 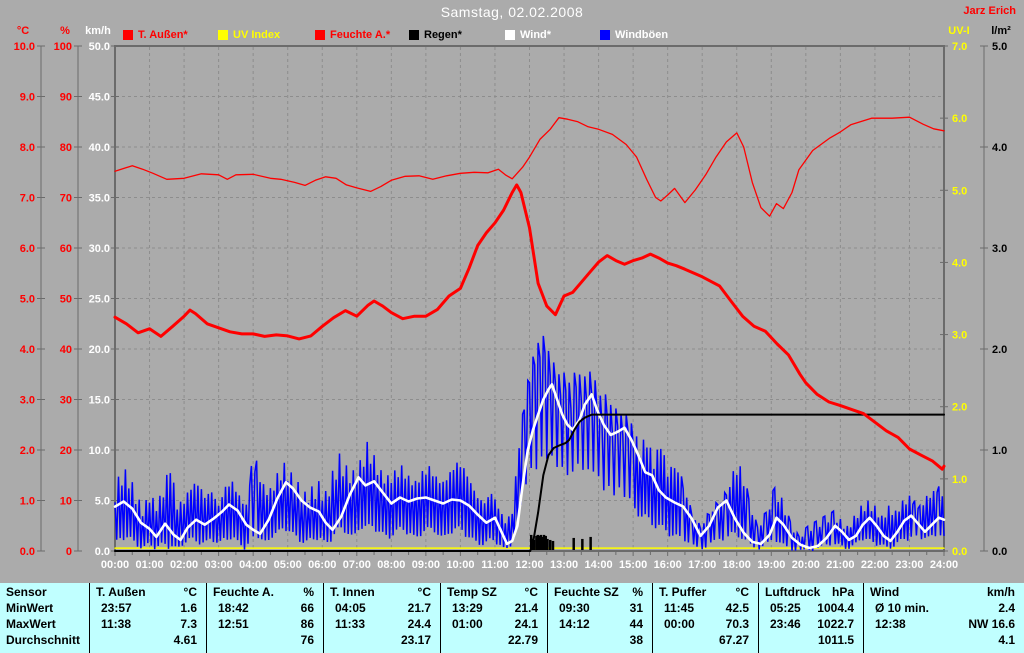 What do you see at coordinates (27, 148) in the screenshot?
I see `axis-tick-label: 8.0` at bounding box center [27, 148].